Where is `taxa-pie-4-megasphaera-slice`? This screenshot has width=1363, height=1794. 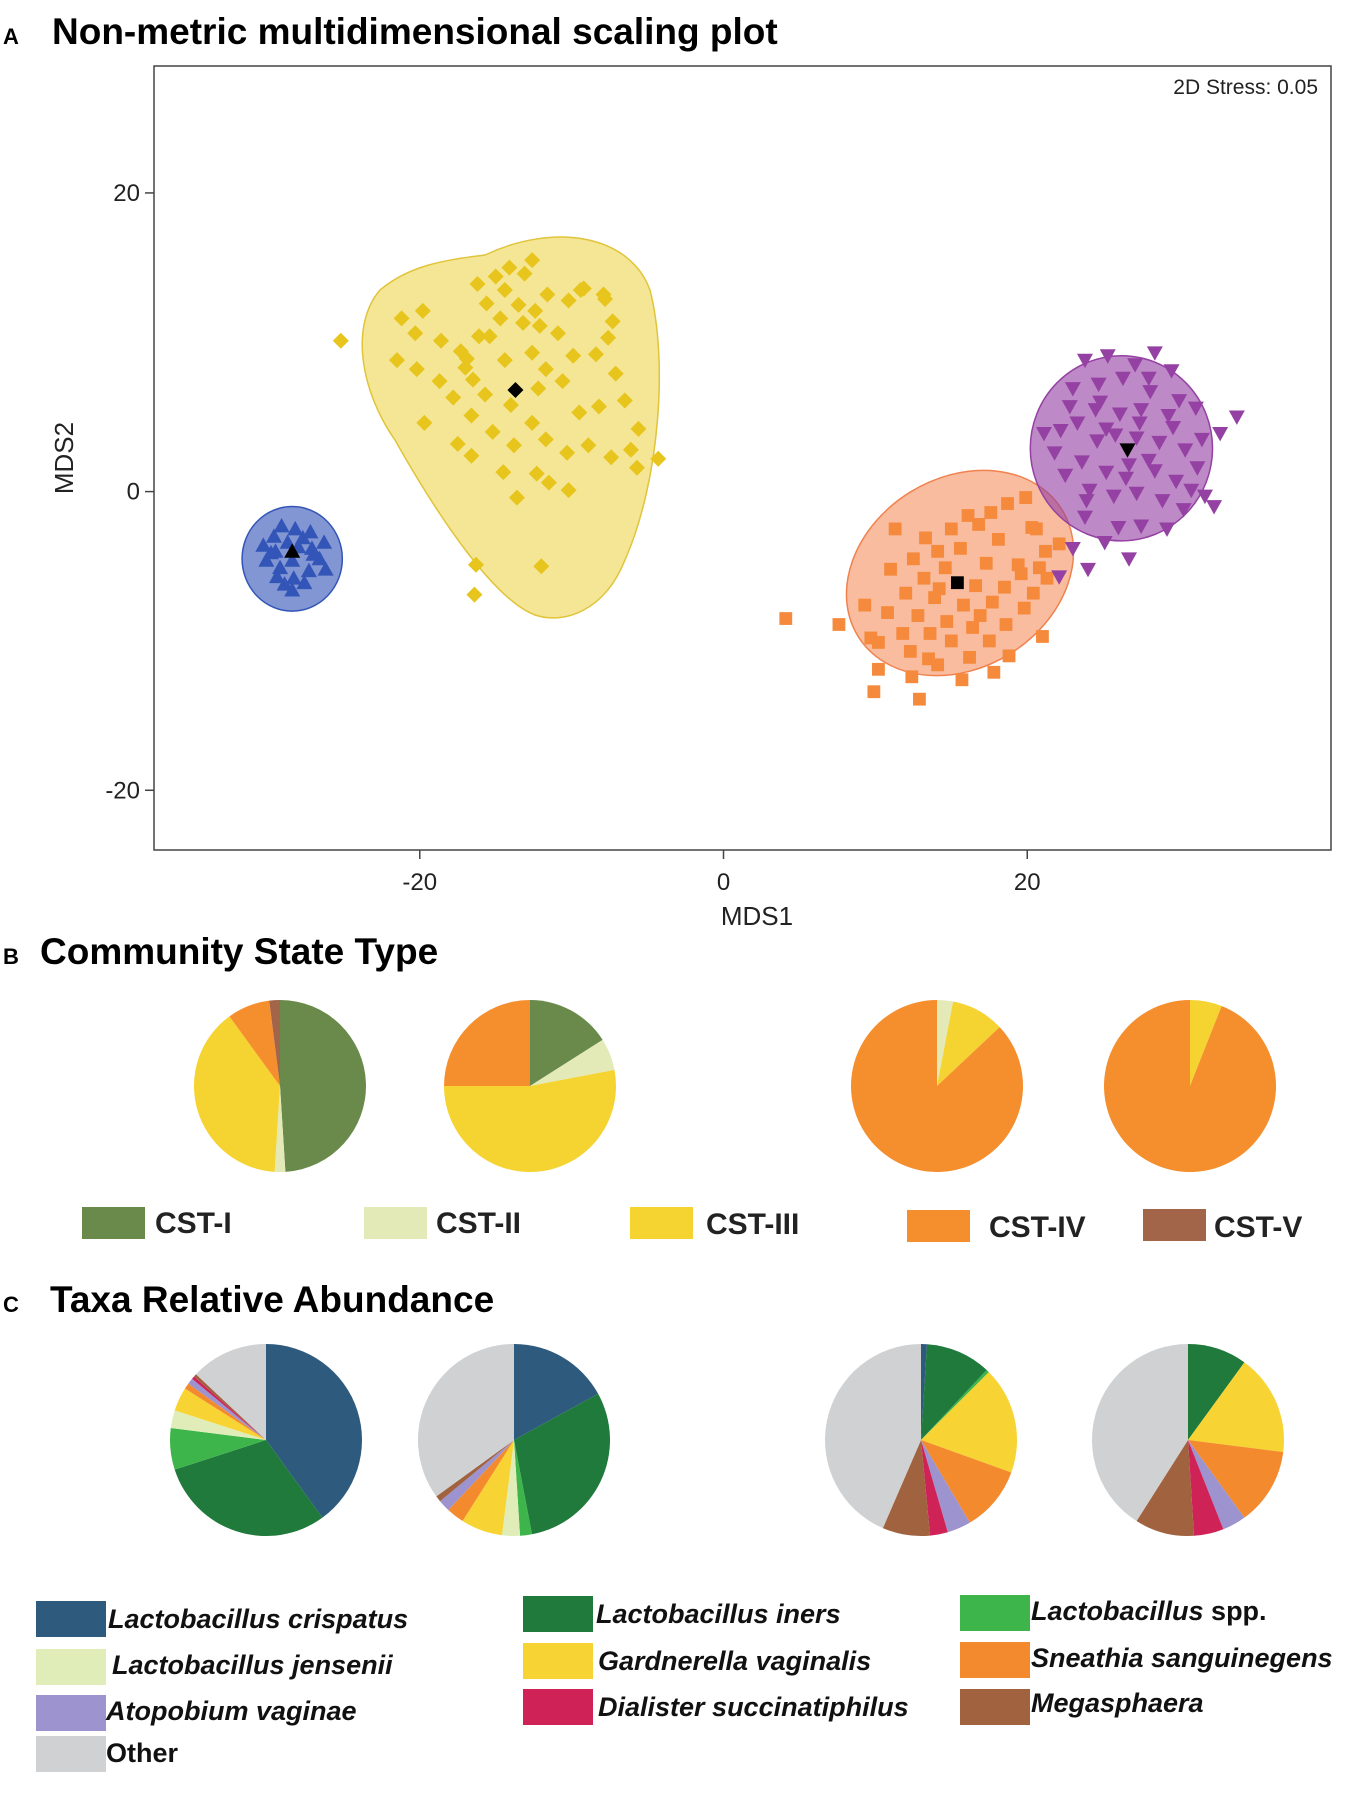 taxa-pie-4-megasphaera-slice is located at coordinates (1165, 1488).